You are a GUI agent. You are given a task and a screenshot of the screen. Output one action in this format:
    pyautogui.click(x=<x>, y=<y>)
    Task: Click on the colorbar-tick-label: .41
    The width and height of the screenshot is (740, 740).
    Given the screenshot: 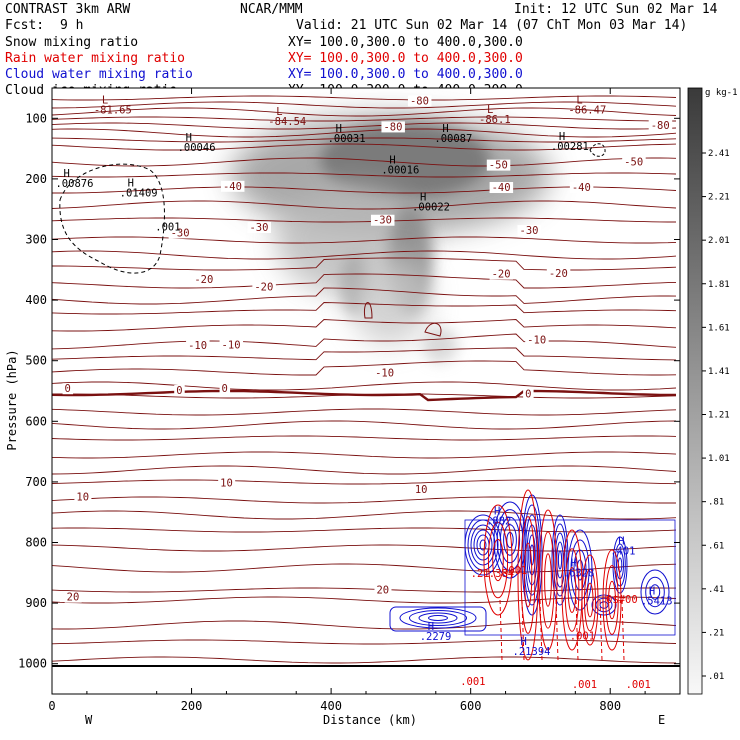 What is the action you would take?
    pyautogui.click(x=716, y=590)
    